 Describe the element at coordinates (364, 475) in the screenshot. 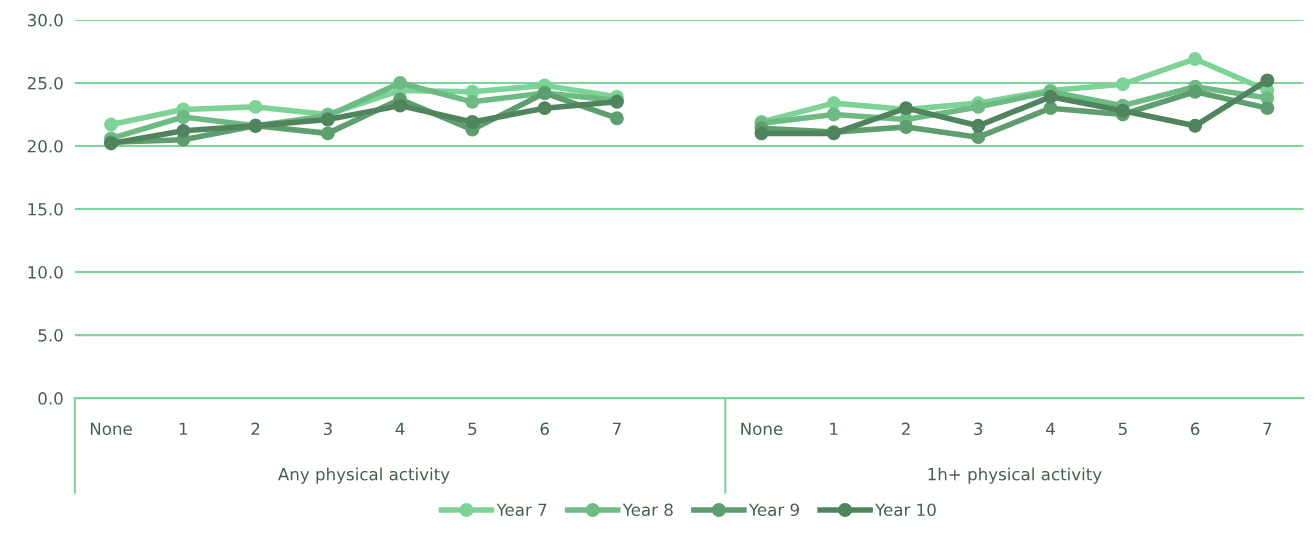

I see `text: Any physical activity` at that location.